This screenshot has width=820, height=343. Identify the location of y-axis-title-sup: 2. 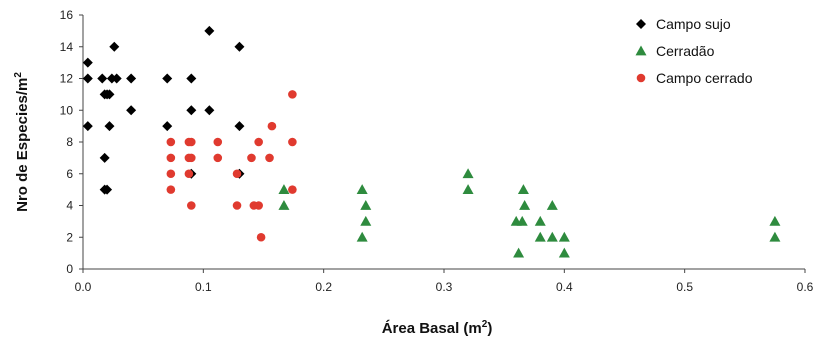
(18, 75).